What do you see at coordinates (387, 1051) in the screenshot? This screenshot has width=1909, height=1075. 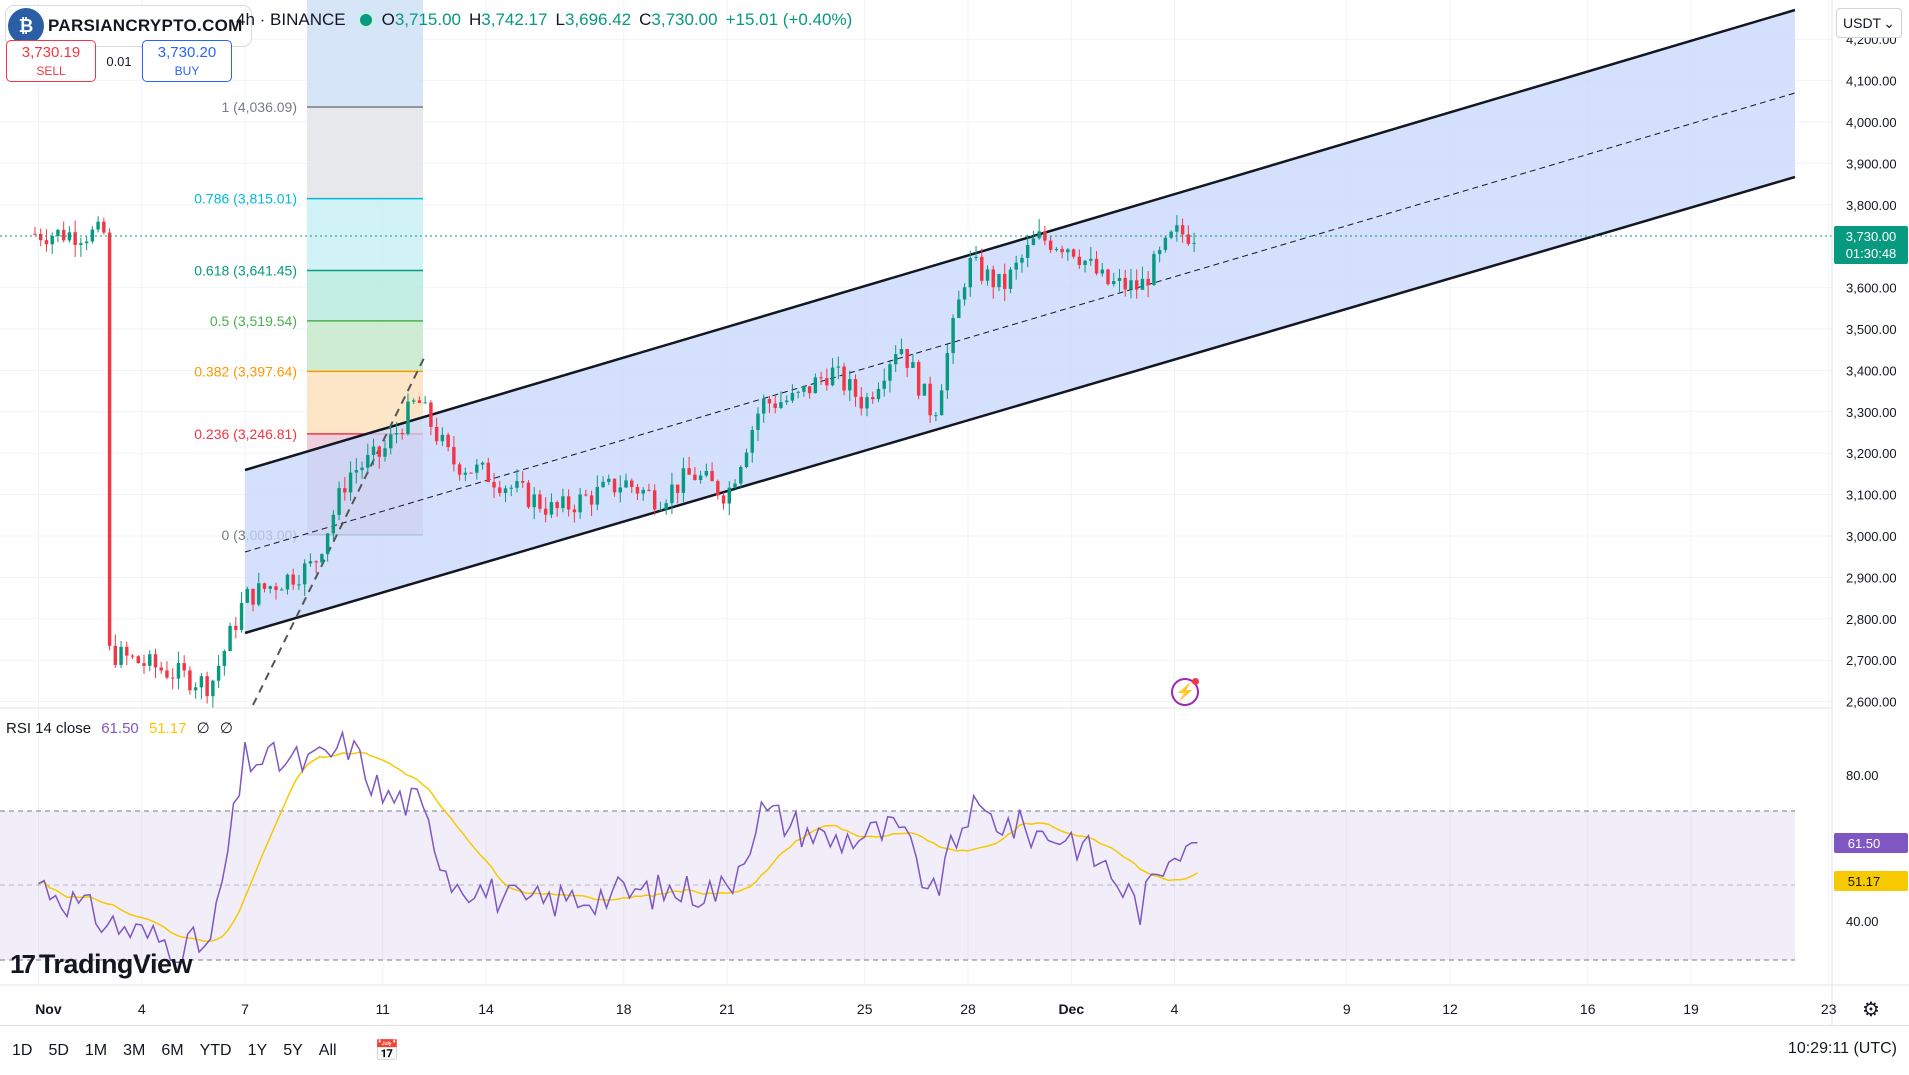 I see `calendar-icon: 📅` at bounding box center [387, 1051].